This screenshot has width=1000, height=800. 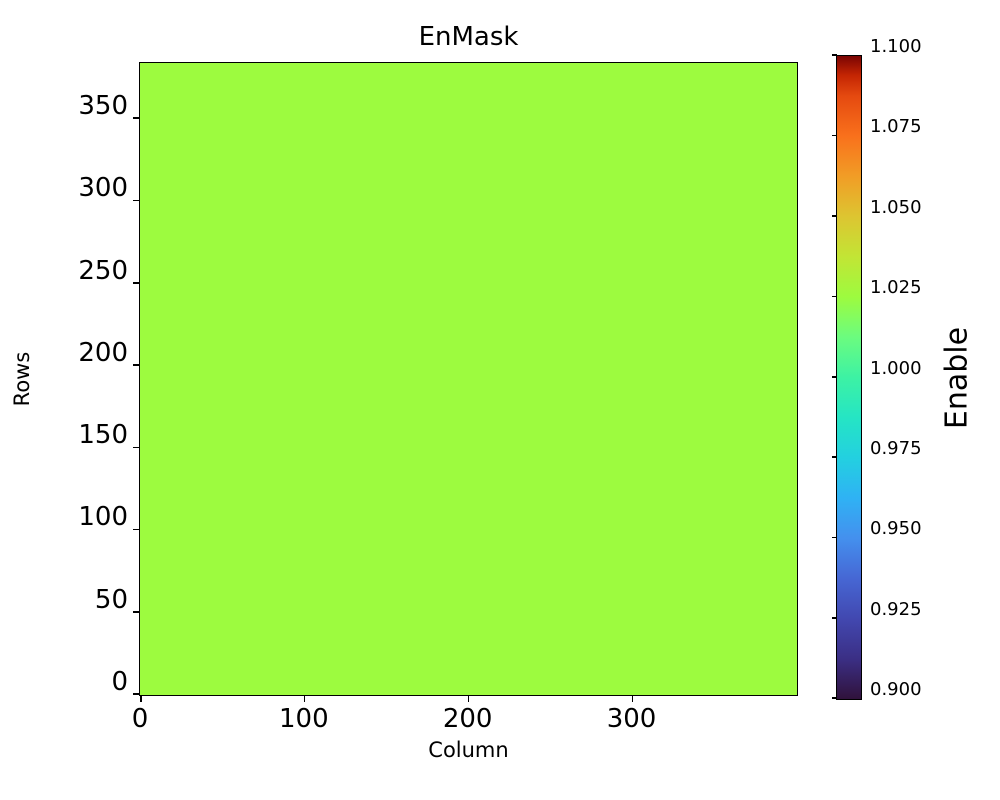 What do you see at coordinates (119, 682) in the screenshot?
I see `y-axis-tick-label: 0` at bounding box center [119, 682].